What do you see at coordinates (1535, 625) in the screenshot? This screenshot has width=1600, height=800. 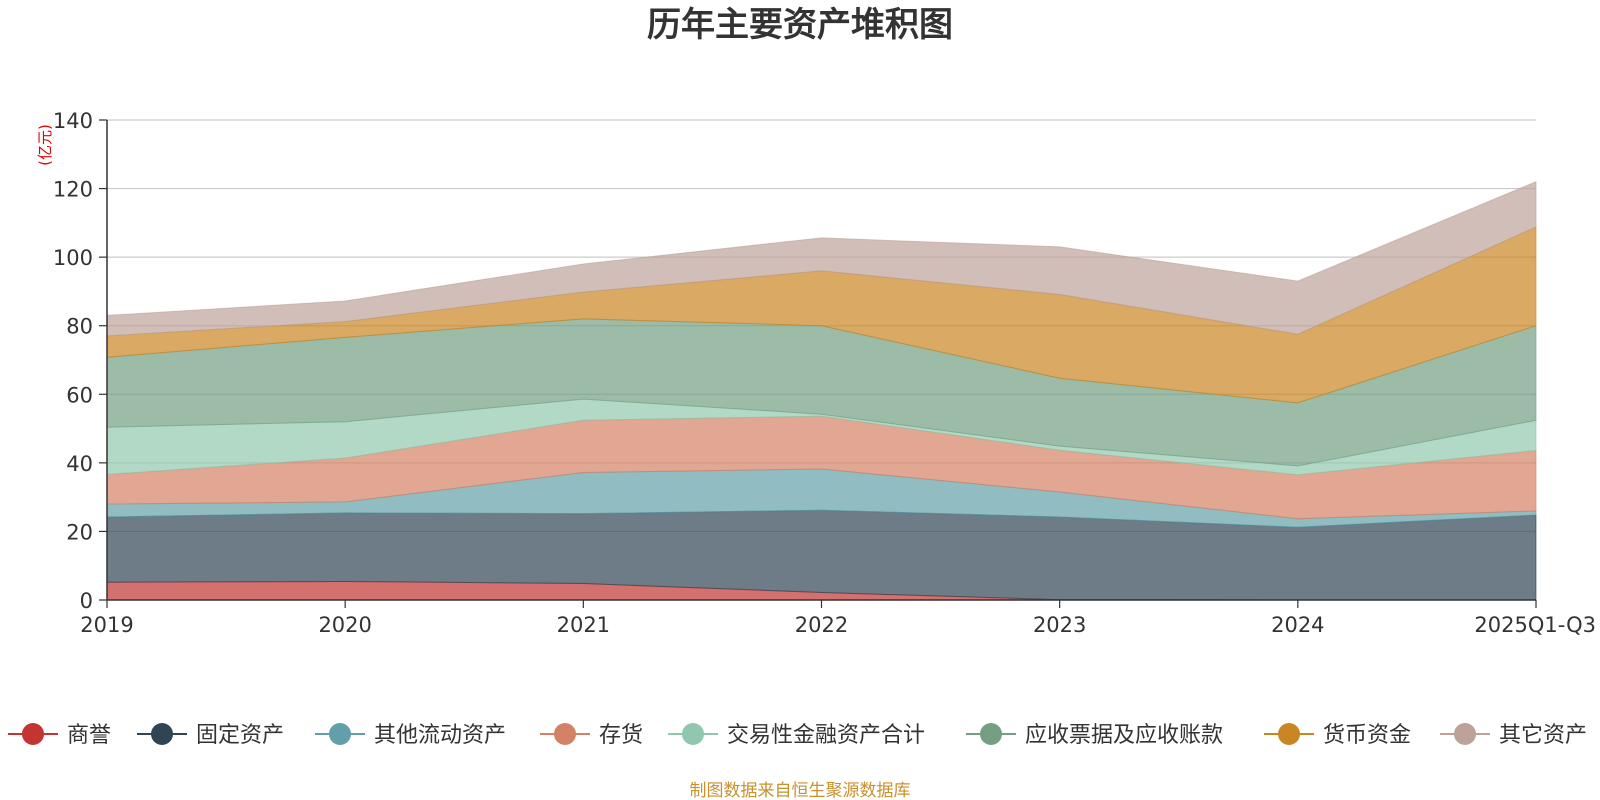 I see `x-tick-label: 2025Q1-Q3` at bounding box center [1535, 625].